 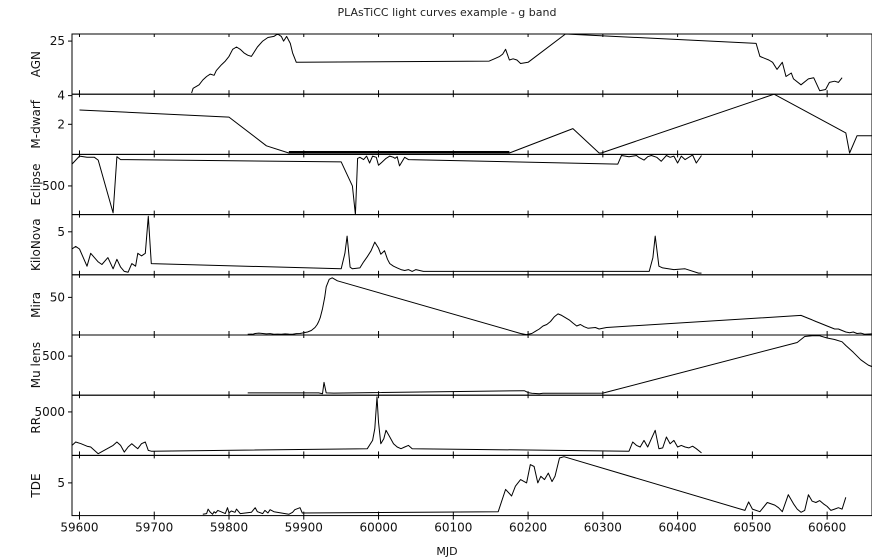 I want to click on series-line-agn, so click(x=517, y=64).